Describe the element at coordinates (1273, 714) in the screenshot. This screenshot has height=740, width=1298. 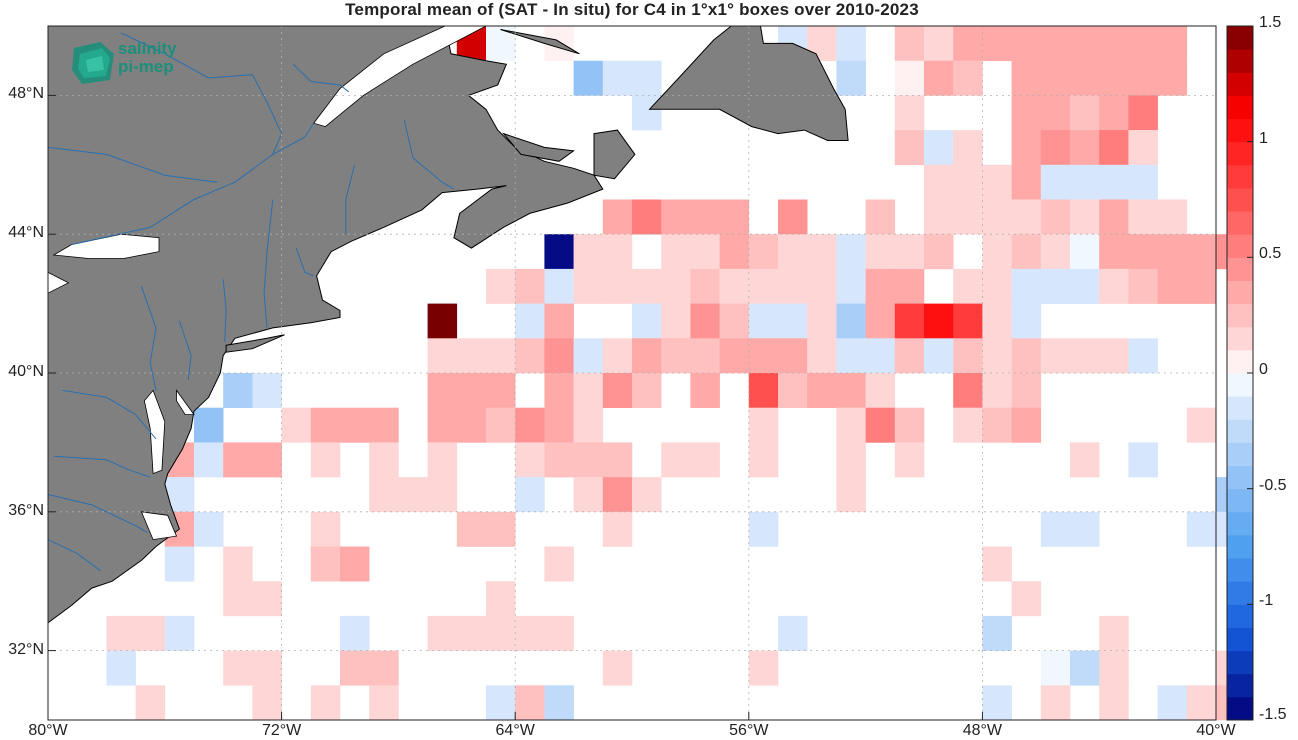
I see `colorbar-tick-label: -1.5` at that location.